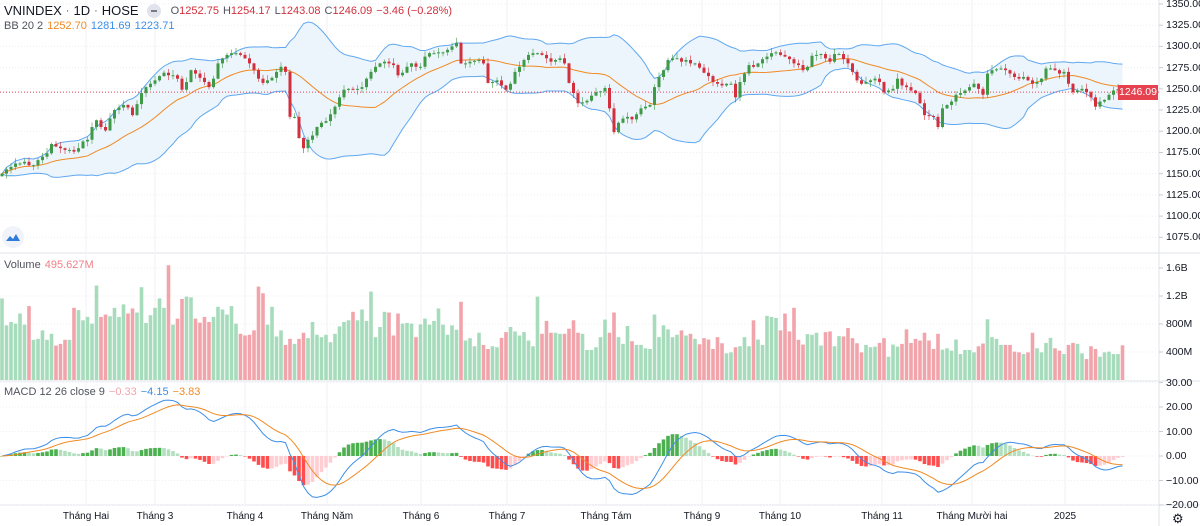  Describe the element at coordinates (13, 237) in the screenshot. I see `tradingview-cloud-icon` at that location.